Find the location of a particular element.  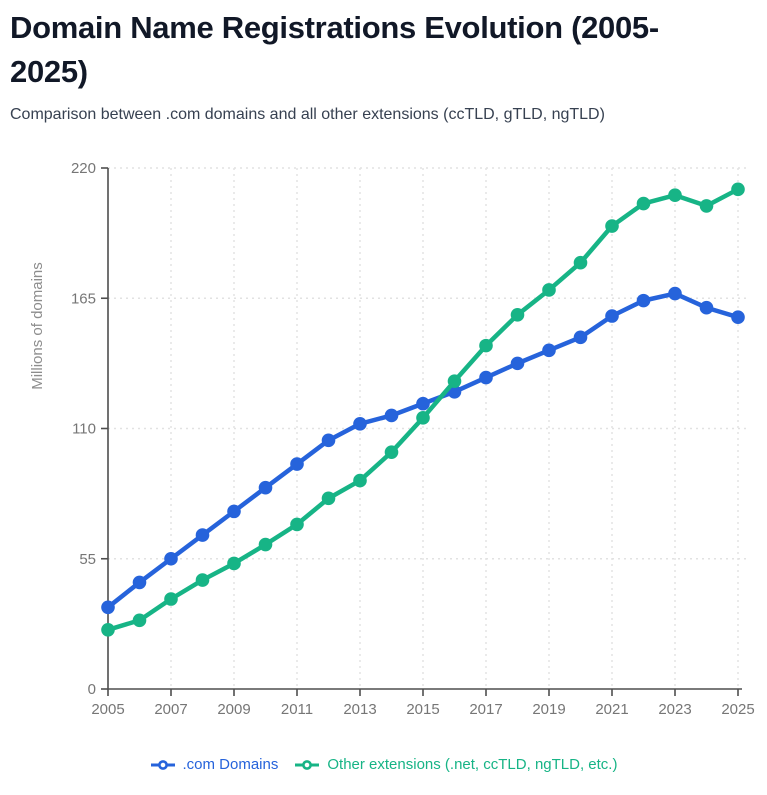

x-tick-label: 2007 is located at coordinates (170, 709).